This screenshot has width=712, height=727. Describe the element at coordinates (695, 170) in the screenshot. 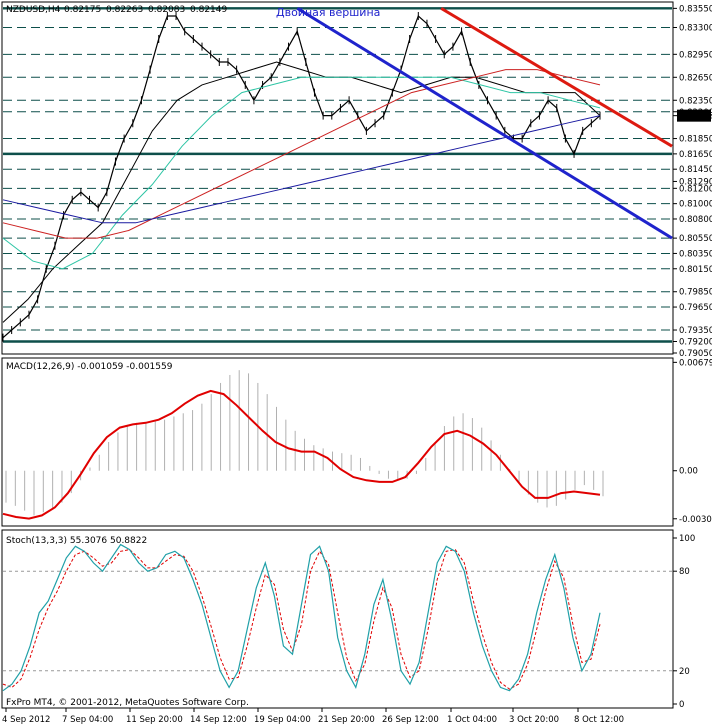

I see `price-tick-label: 0.81450` at that location.